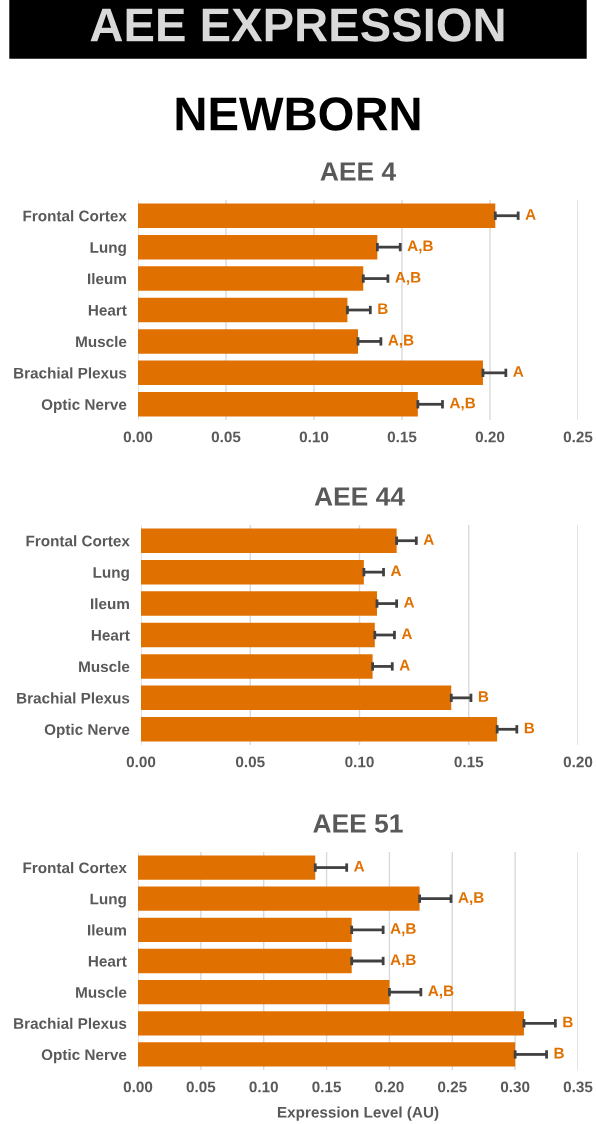 The image size is (596, 1124). Describe the element at coordinates (358, 823) in the screenshot. I see `chart-title: AEE 51` at that location.